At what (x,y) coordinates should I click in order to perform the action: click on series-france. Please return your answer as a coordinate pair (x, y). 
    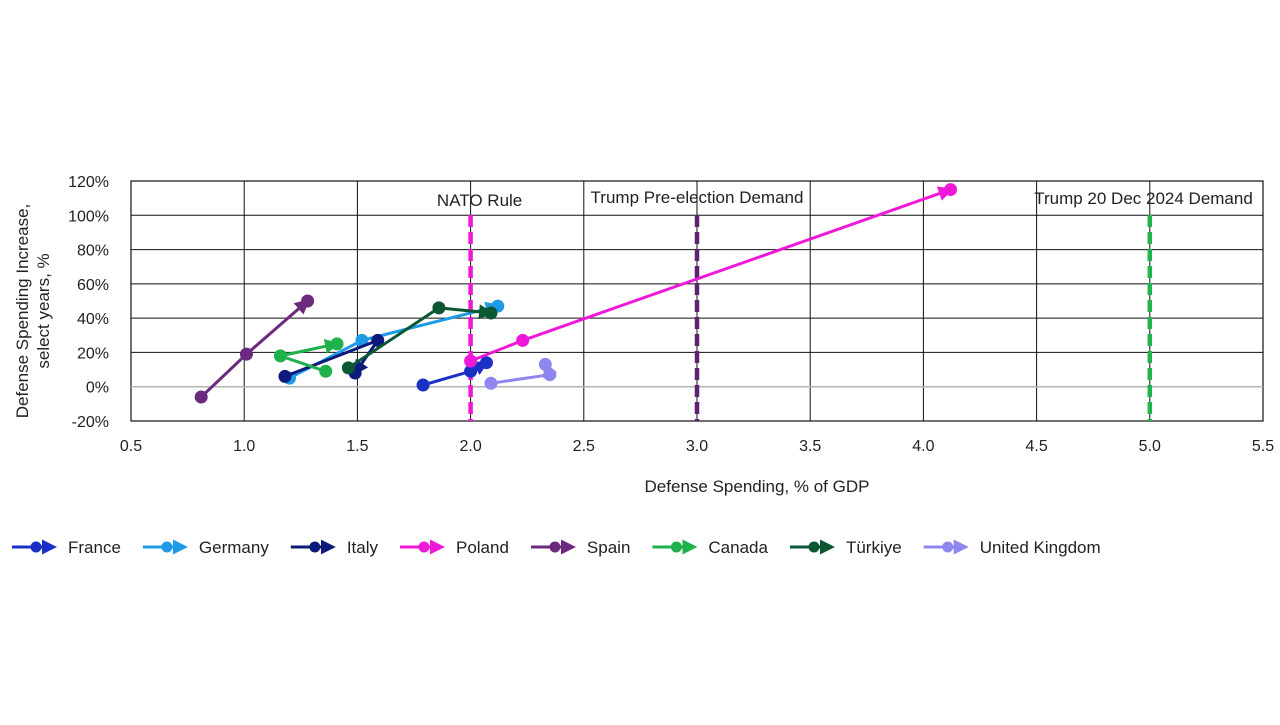
    Looking at the image, I should click on (454, 374).